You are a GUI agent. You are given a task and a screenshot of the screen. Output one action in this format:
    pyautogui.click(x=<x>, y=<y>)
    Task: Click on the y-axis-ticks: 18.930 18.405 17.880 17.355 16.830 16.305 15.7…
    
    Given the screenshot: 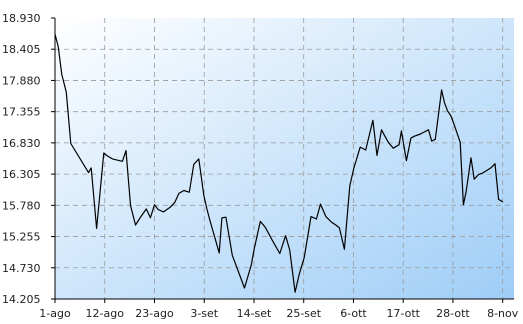 What is the action you would take?
    pyautogui.click(x=28, y=159)
    